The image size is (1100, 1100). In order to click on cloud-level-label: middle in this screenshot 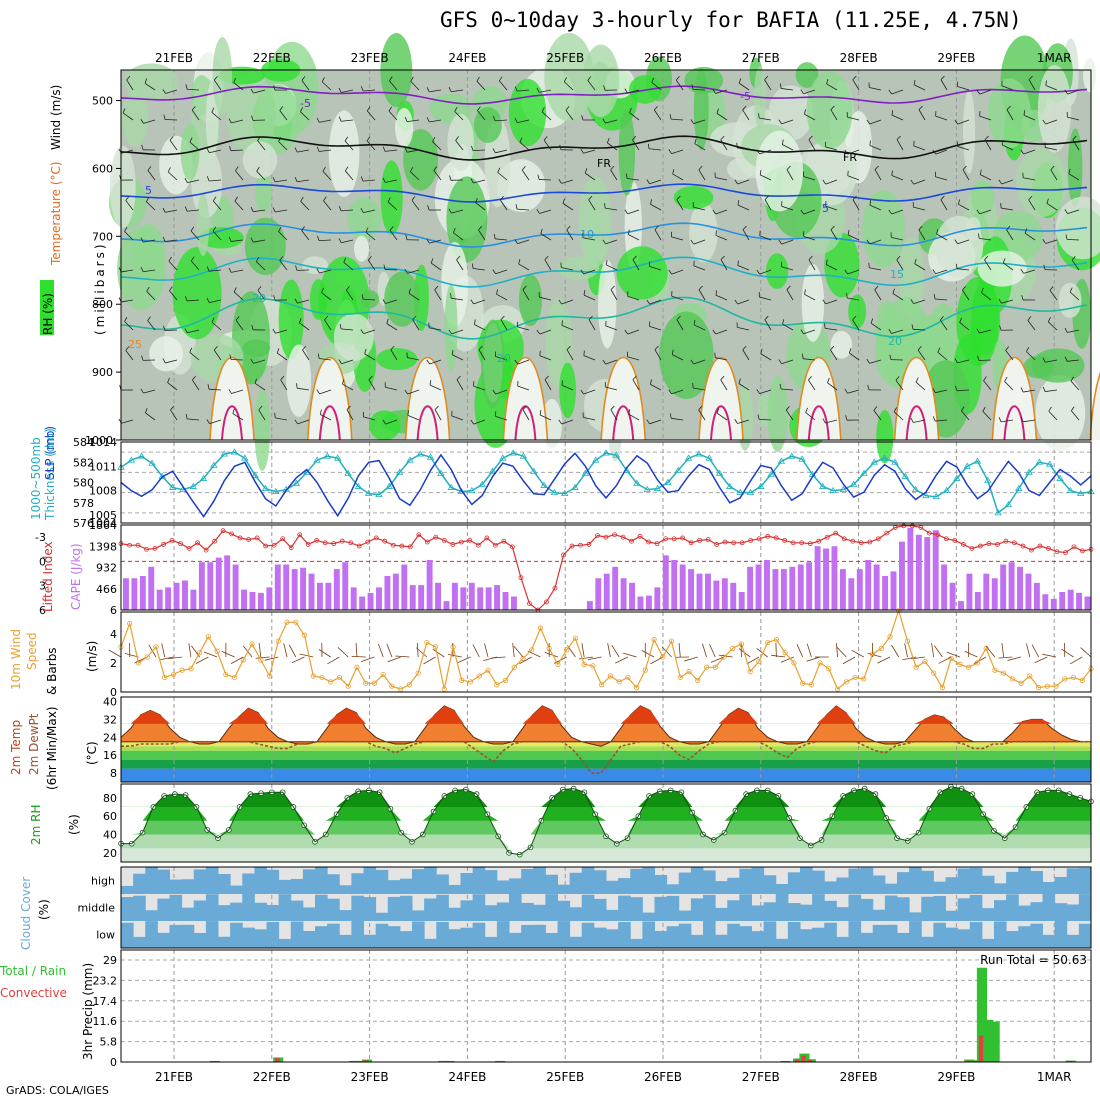, I will do `click(96, 908)`.